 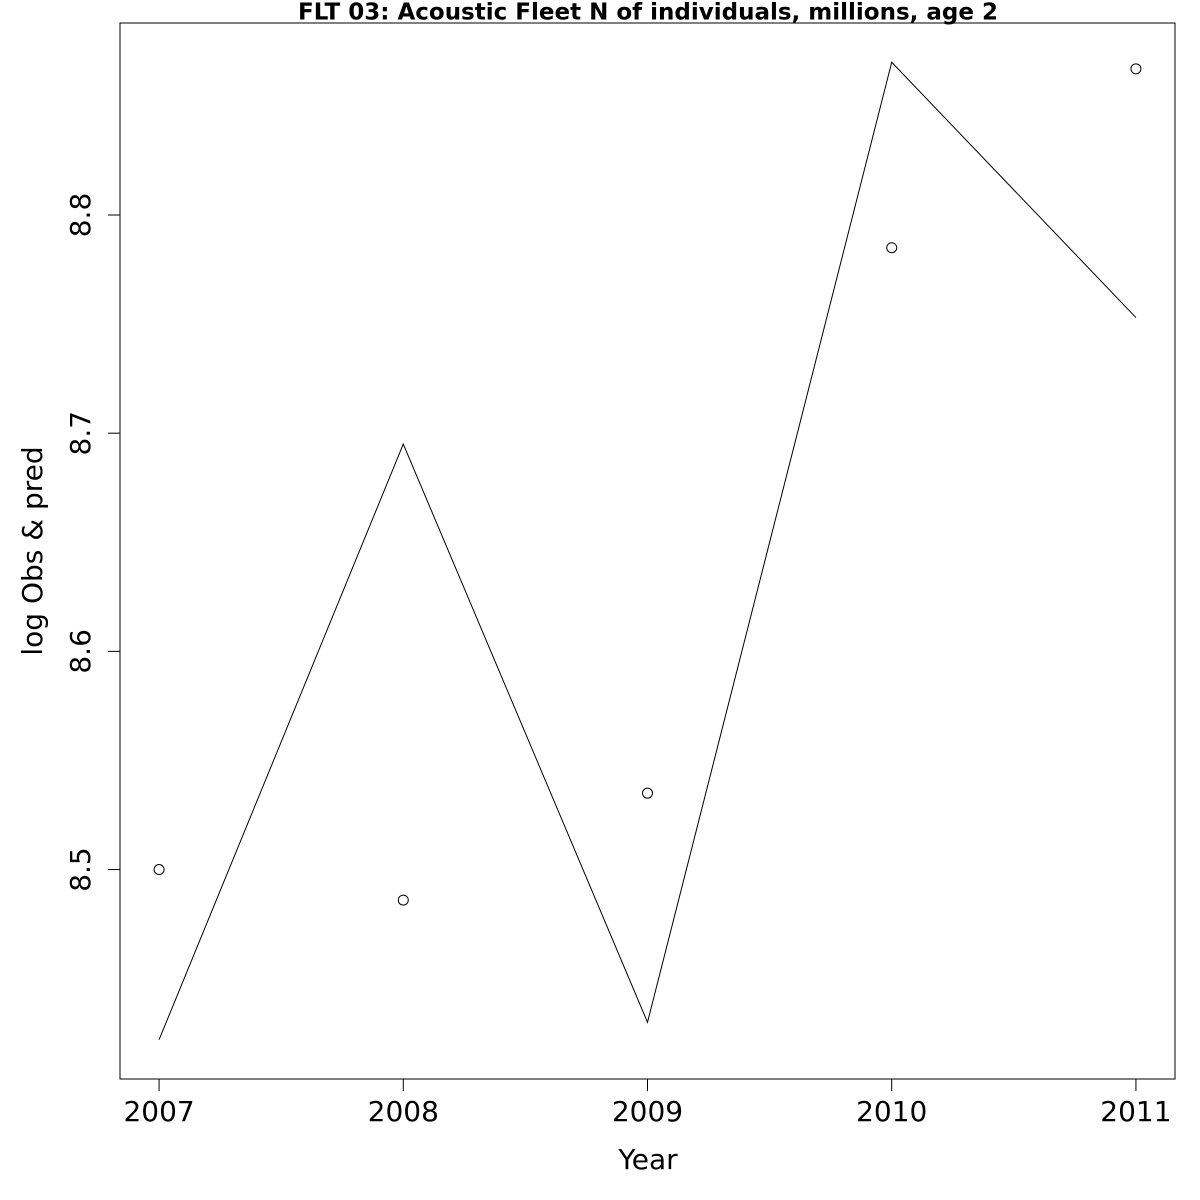 I want to click on y-tick-label: 8.7, so click(x=80, y=433).